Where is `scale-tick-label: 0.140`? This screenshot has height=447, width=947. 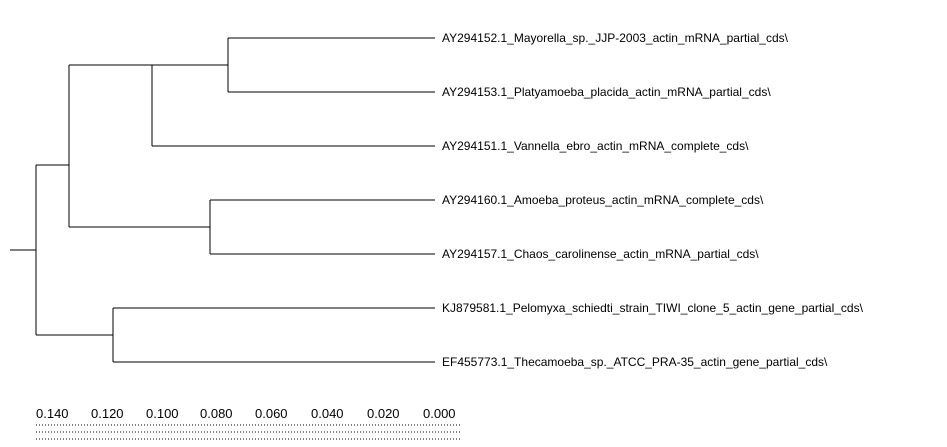
scale-tick-label: 0.140 is located at coordinates (52, 413).